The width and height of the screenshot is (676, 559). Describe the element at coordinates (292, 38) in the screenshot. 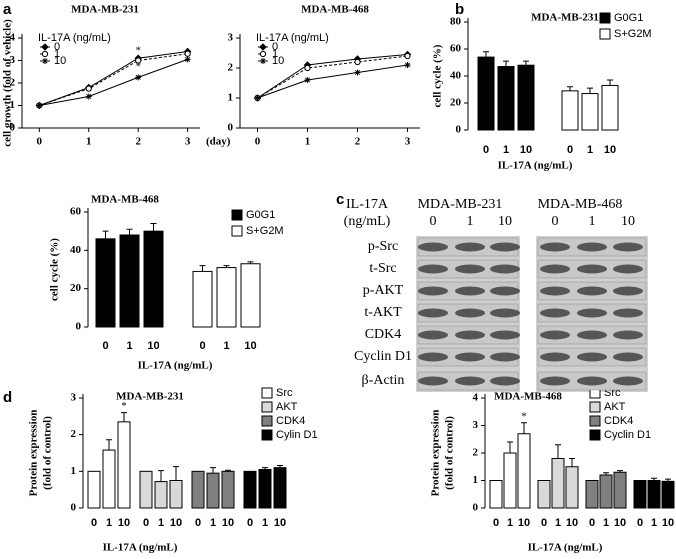

I see `legend-title: IL-17A (ng/mL)` at that location.